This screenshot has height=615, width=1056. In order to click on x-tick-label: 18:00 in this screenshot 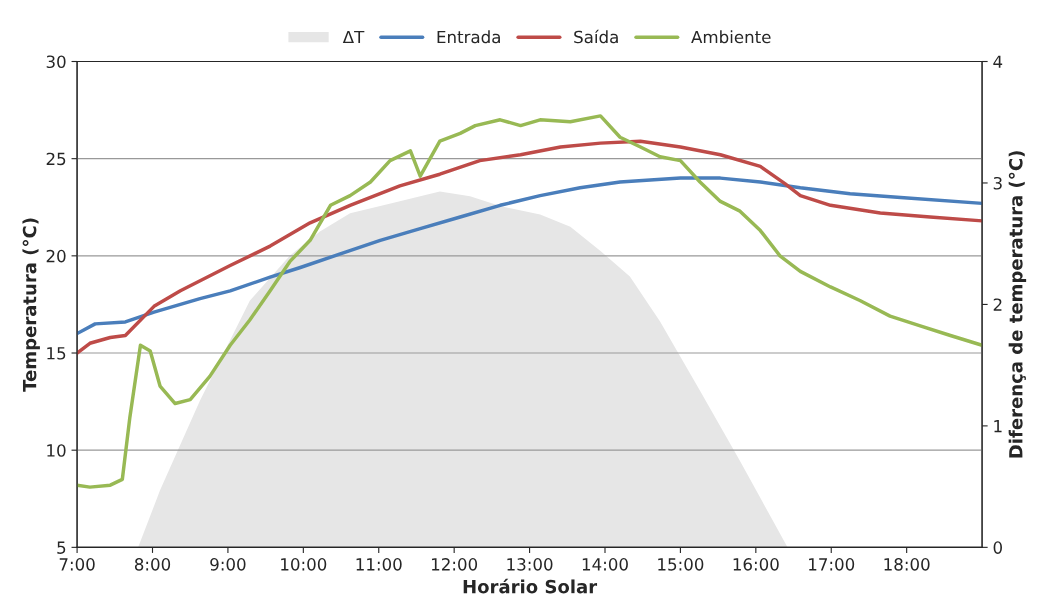, I will do `click(907, 564)`.